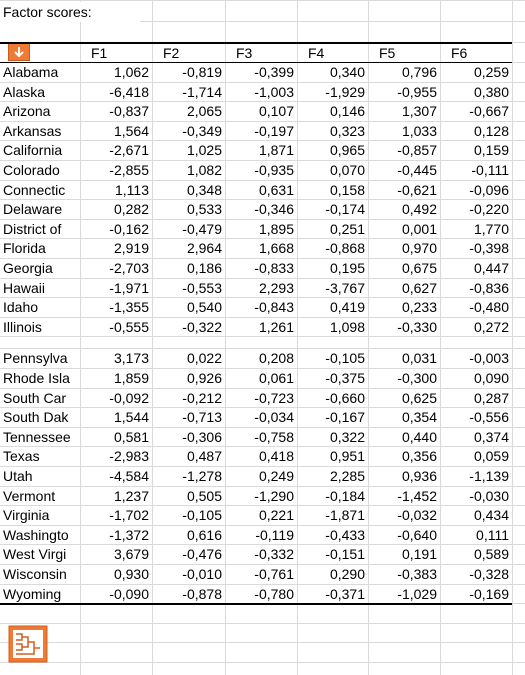 This screenshot has width=525, height=675. I want to click on row-label: Rhode Isla, so click(36, 378).